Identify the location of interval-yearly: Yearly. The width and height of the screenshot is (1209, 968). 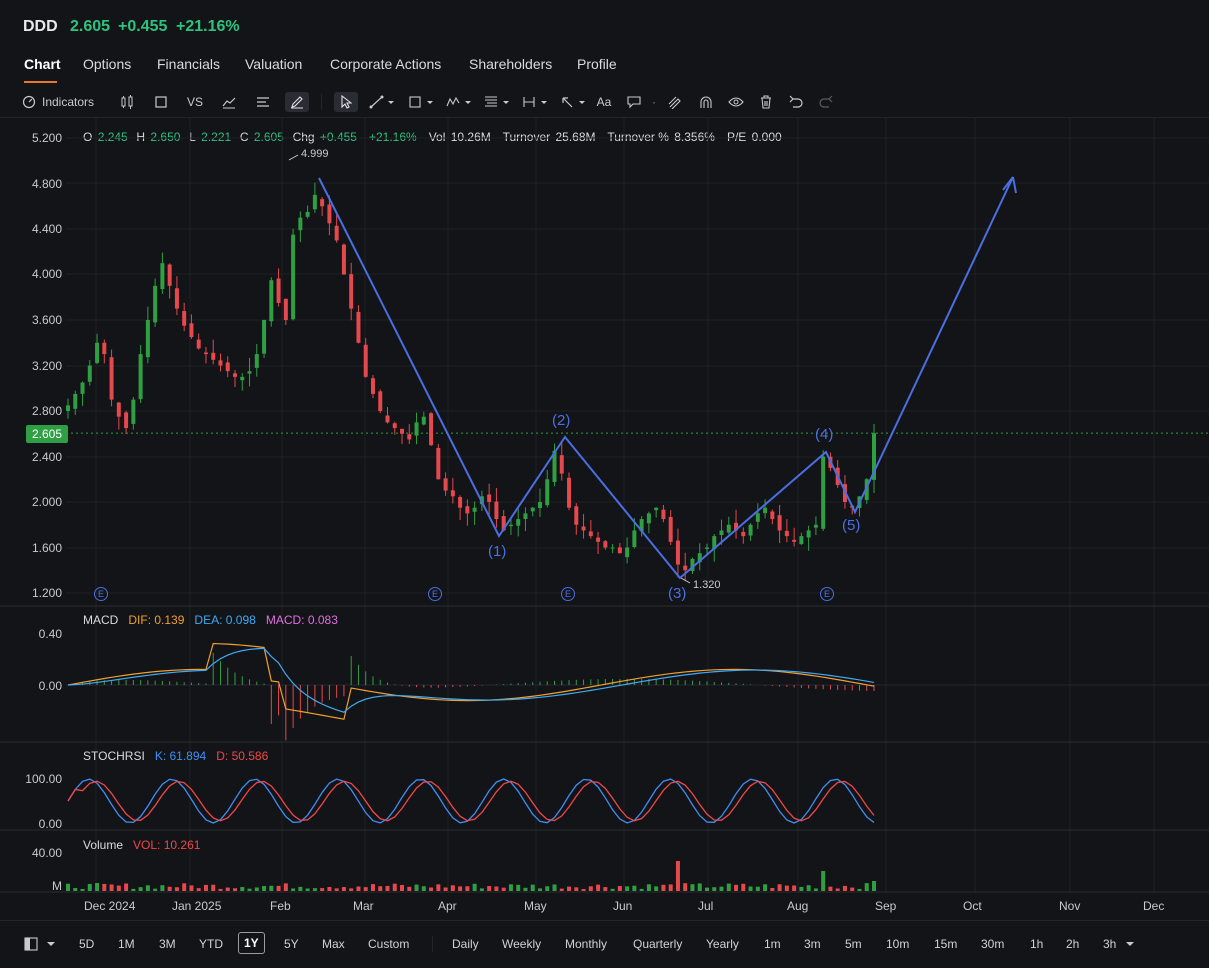
(722, 944).